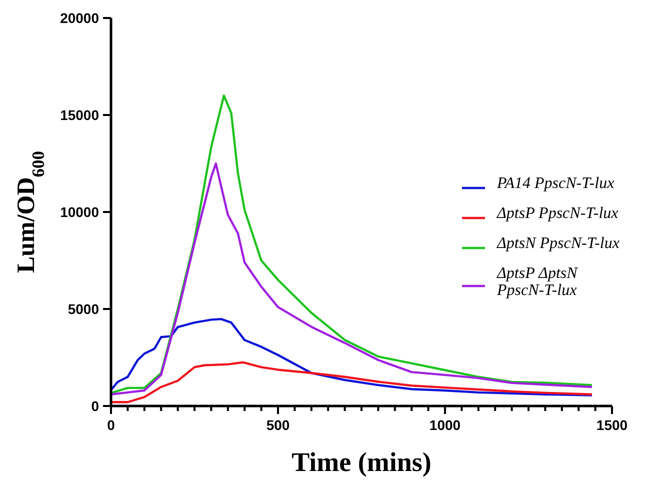 The height and width of the screenshot is (483, 663). Describe the element at coordinates (555, 183) in the screenshot. I see `legend-label: PA14 PpscN-T-lux` at that location.